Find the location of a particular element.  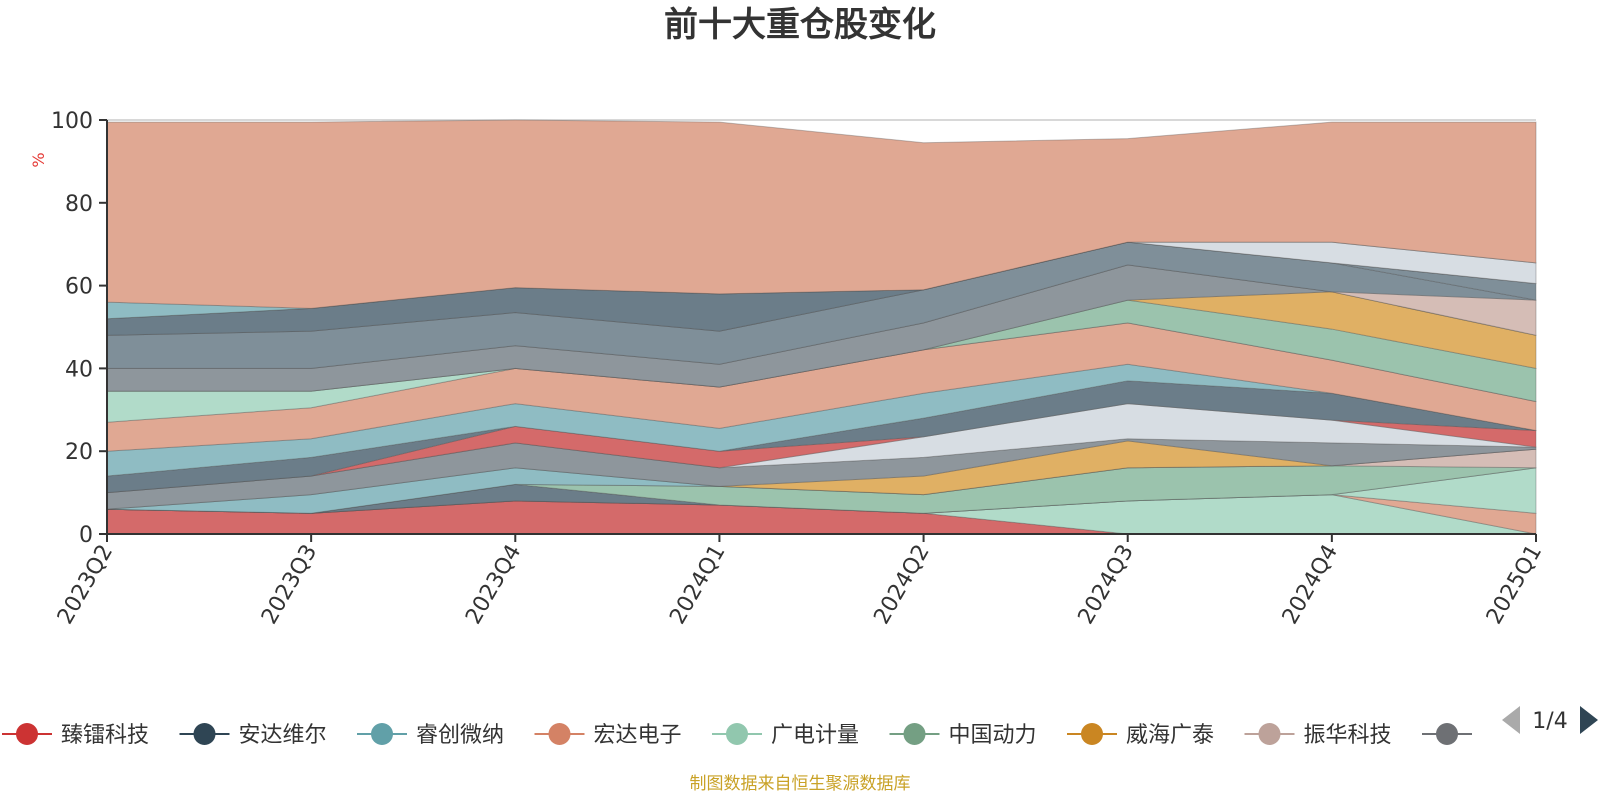

y-tick-label-3: 60 is located at coordinates (79, 287).